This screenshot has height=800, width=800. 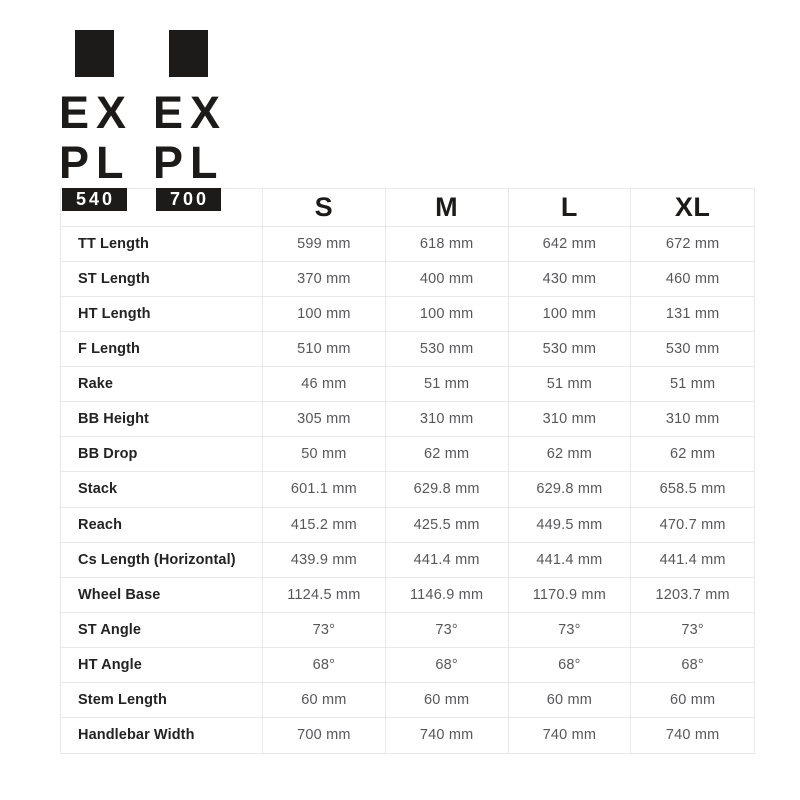 I want to click on spec-value: 700 mm, so click(x=324, y=735).